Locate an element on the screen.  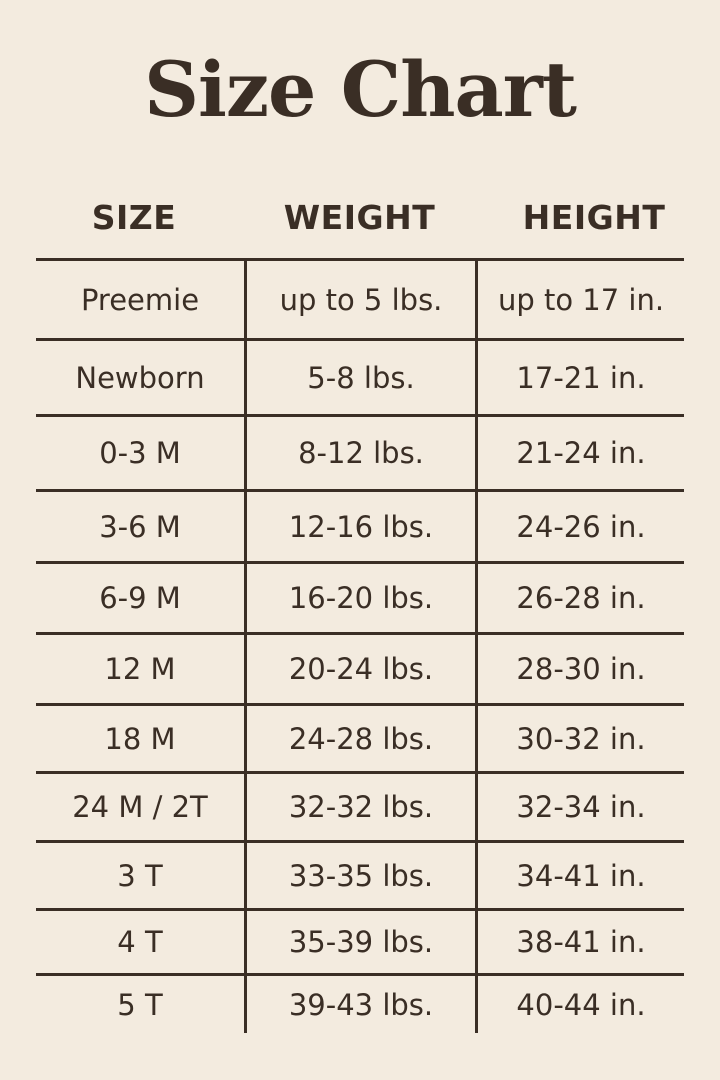
cell-weight: 35-39 lbs. is located at coordinates (359, 942).